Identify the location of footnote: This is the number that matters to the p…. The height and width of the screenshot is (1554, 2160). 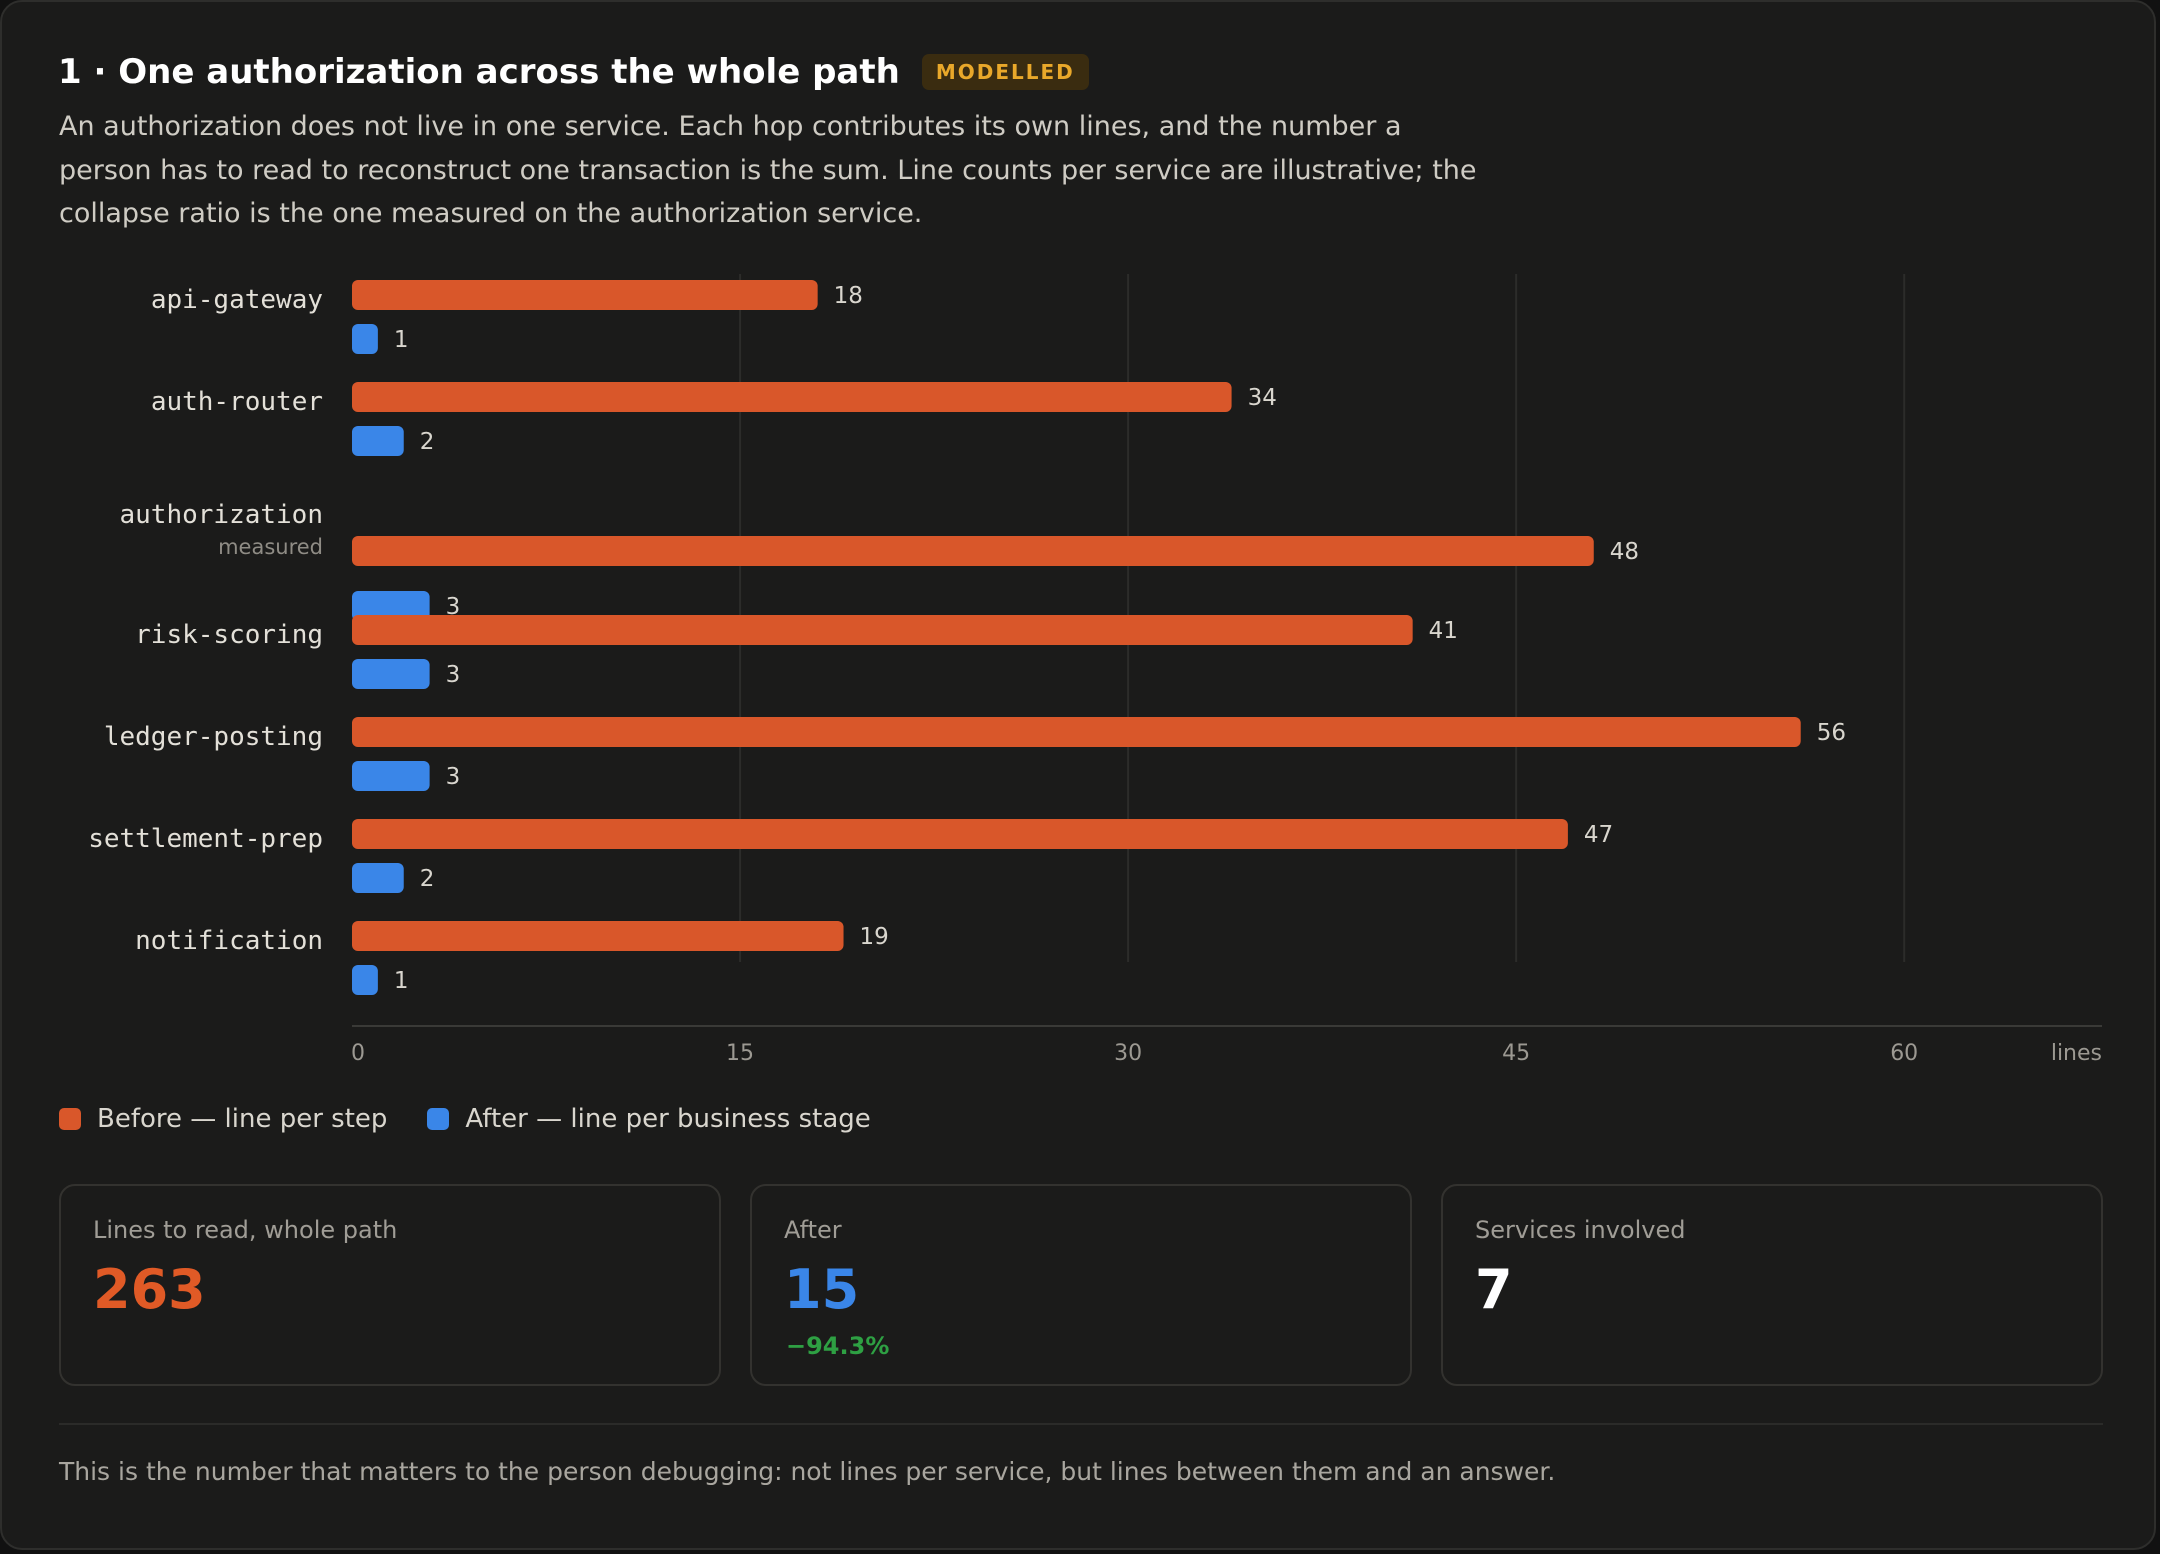
(807, 1471).